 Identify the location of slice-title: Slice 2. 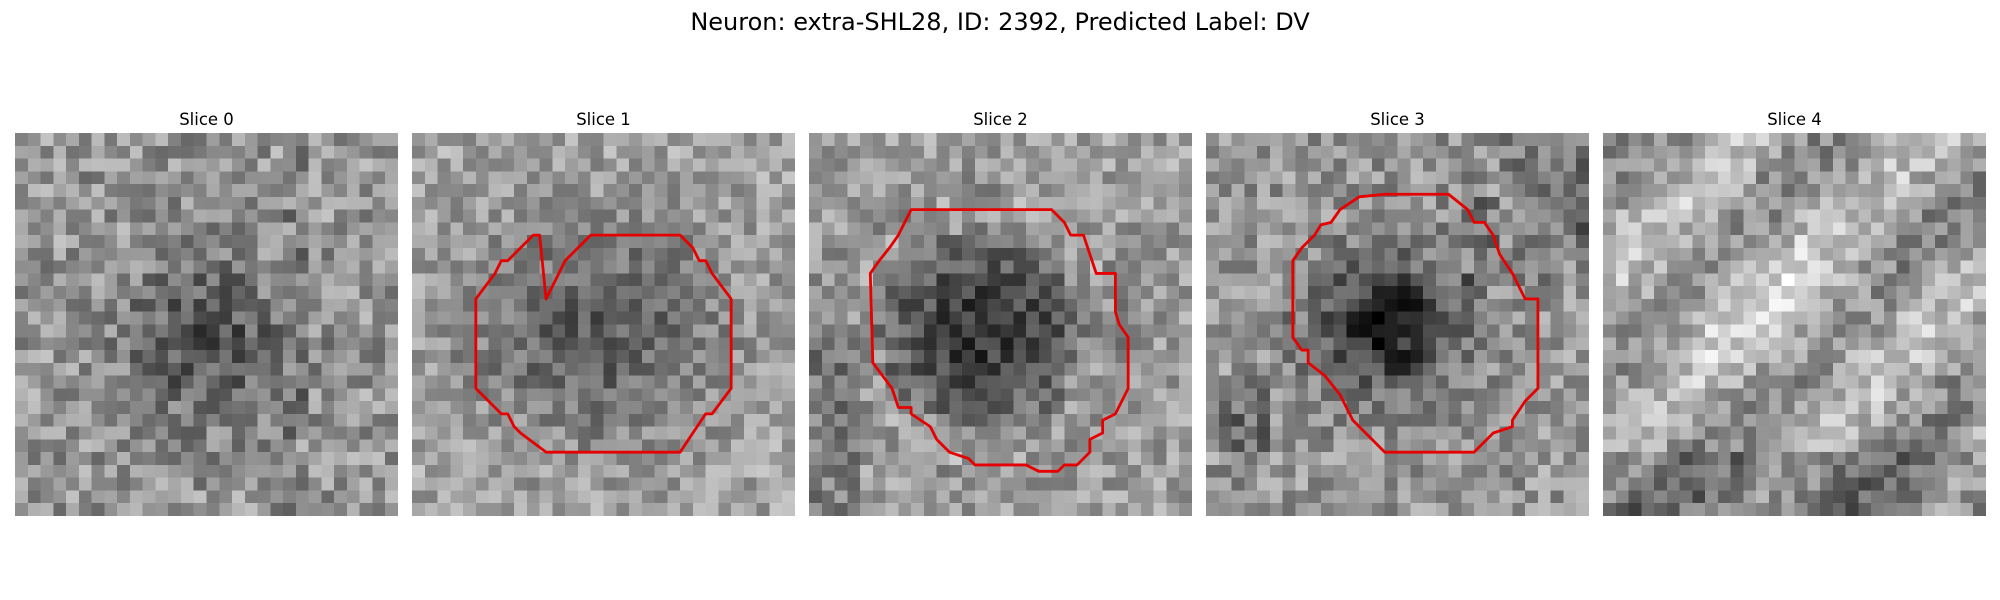
(1000, 119).